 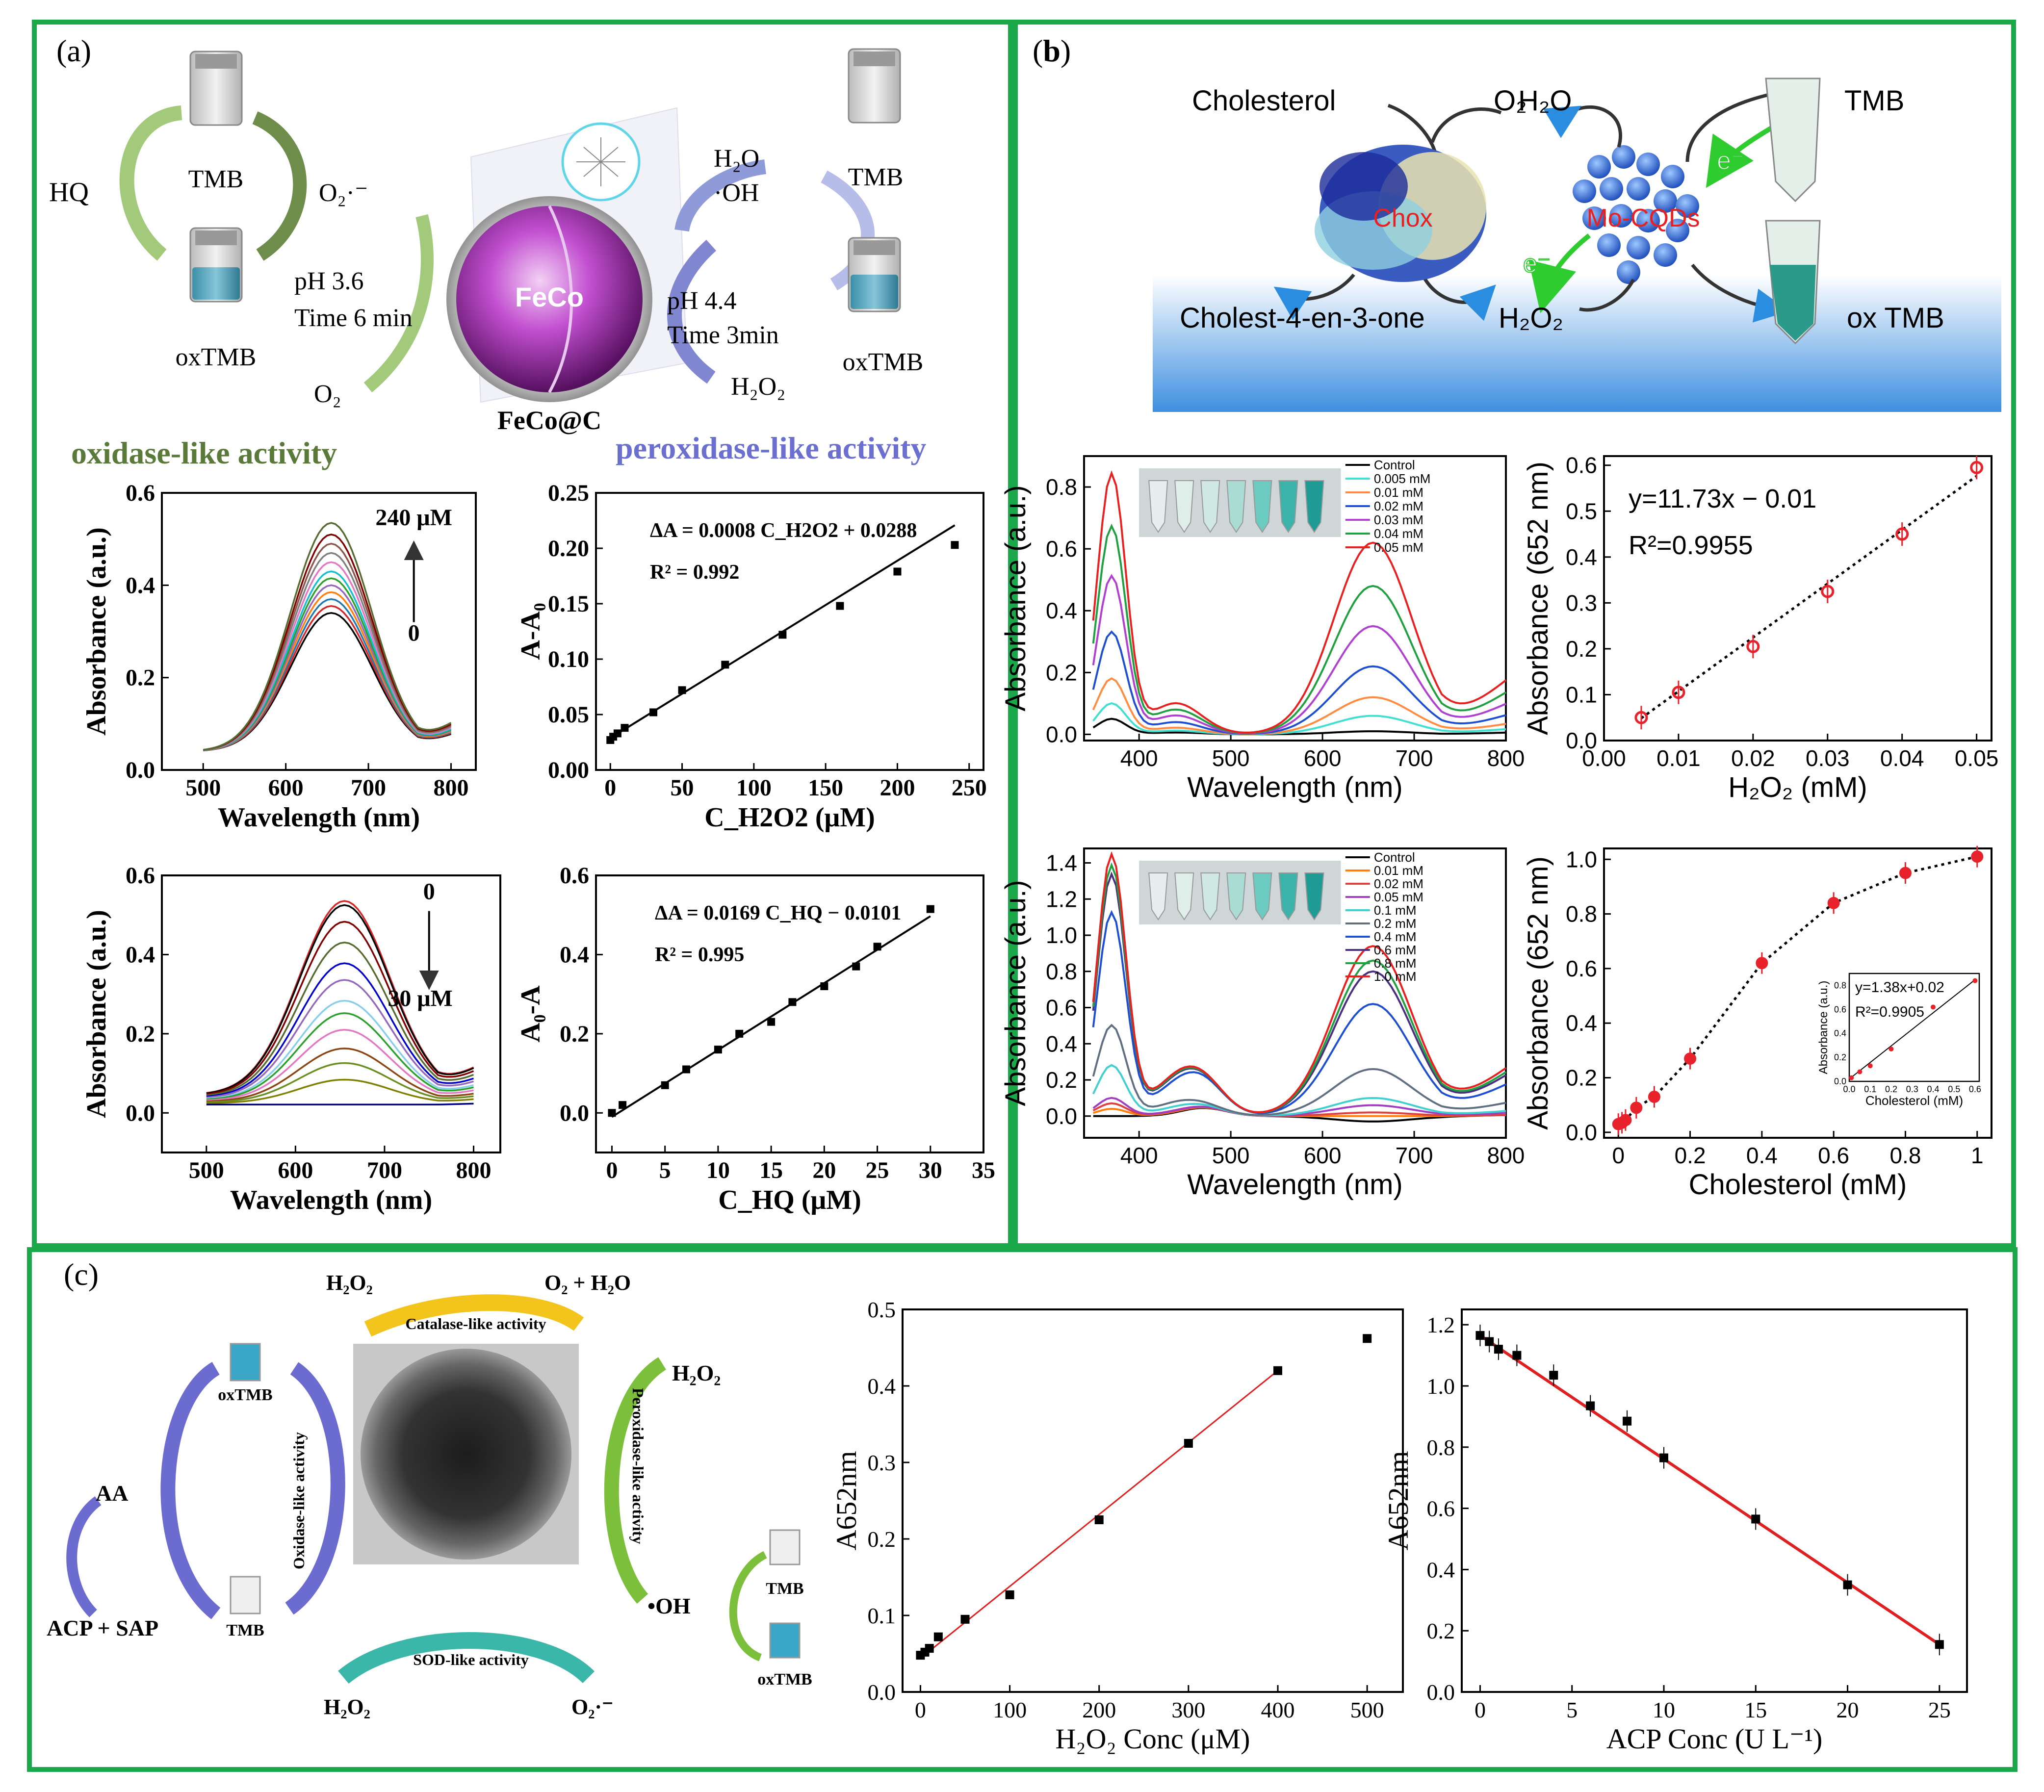 What do you see at coordinates (1188, 1709) in the screenshot?
I see `x-tick-label: 300` at bounding box center [1188, 1709].